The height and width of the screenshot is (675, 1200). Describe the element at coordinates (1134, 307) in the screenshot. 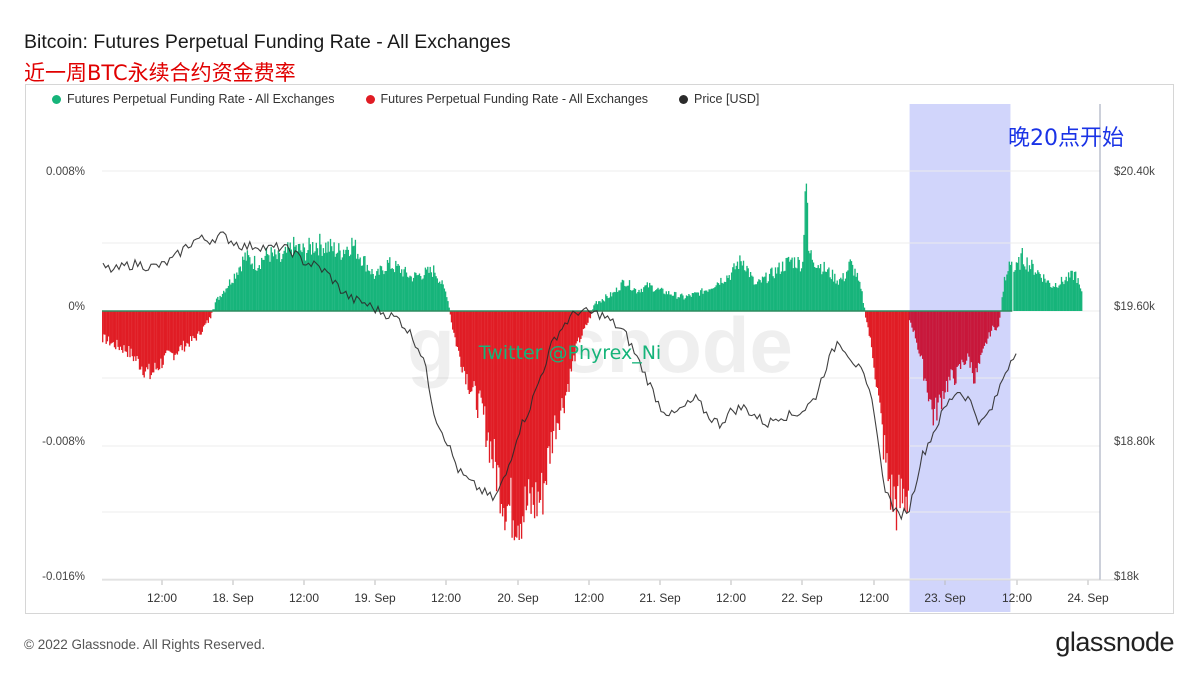

I see `y-right-tick-label: $19.60k` at that location.